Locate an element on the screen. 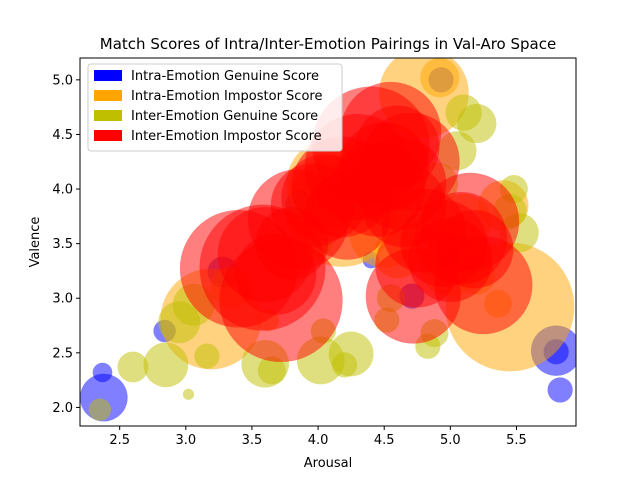 This screenshot has width=640, height=480. y-tick-label: 2.0 is located at coordinates (62, 408).